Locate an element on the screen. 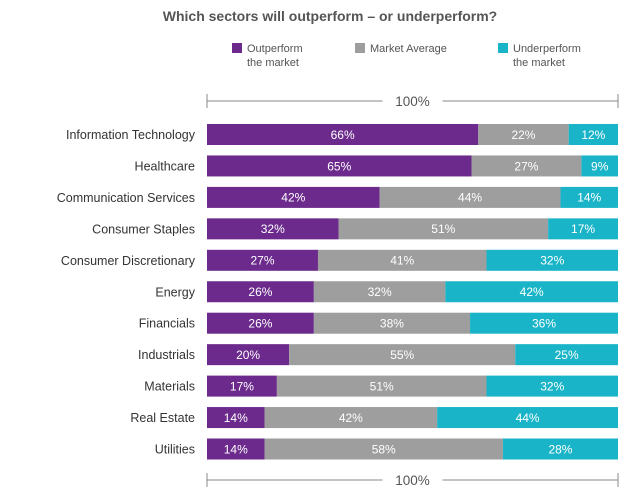 This screenshot has width=634, height=501. data-label-market-average: 55% is located at coordinates (402, 355).